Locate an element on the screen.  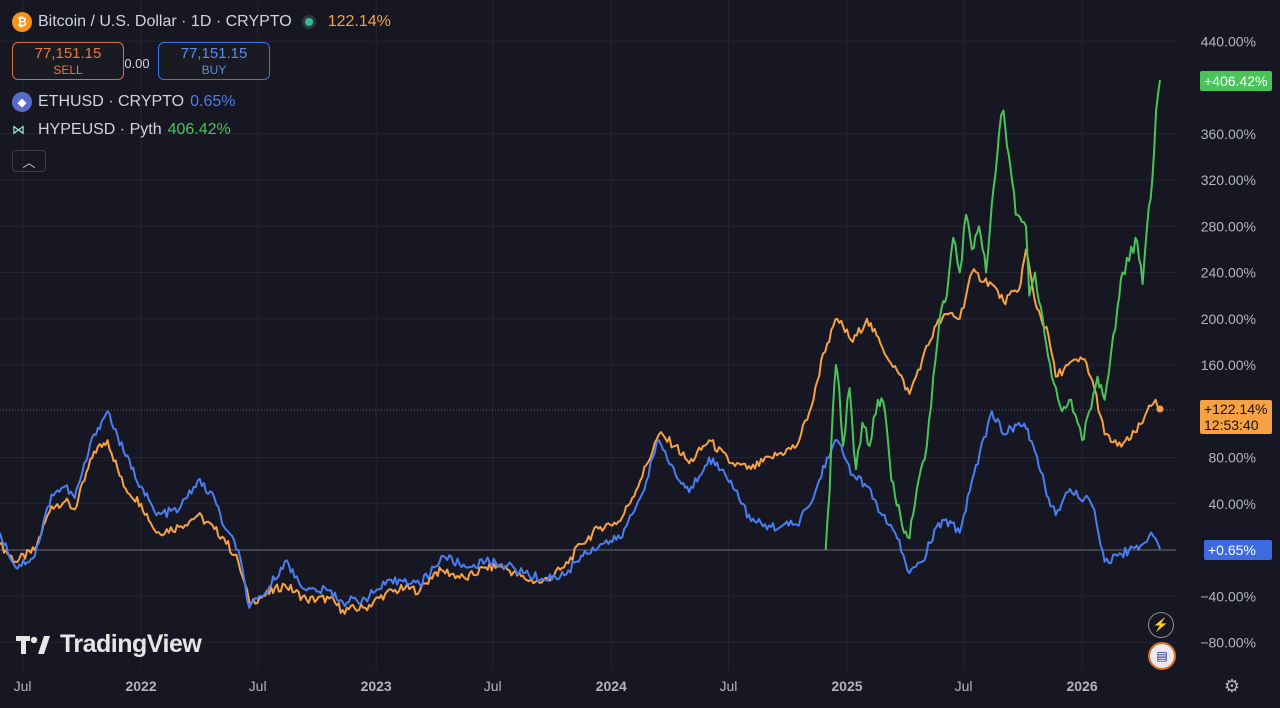
y-tick-label: 440.00% is located at coordinates (1228, 41).